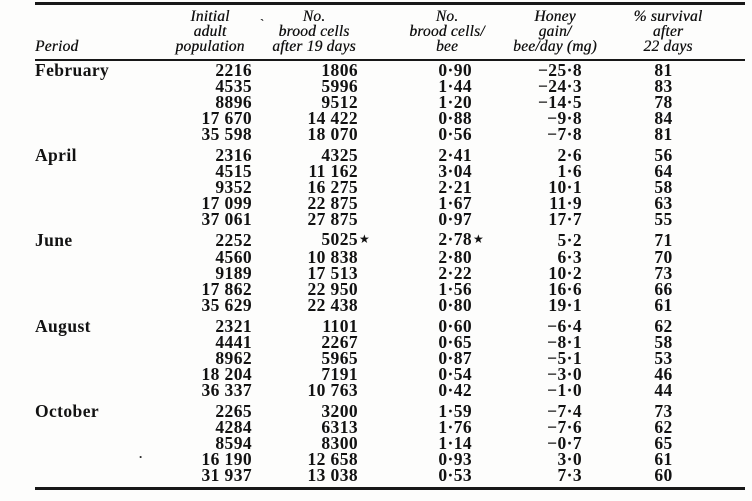 The width and height of the screenshot is (752, 501). What do you see at coordinates (390, 101) in the screenshot?
I see `table-row: 8896 9512 1·20 −14·5 78` at bounding box center [390, 101].